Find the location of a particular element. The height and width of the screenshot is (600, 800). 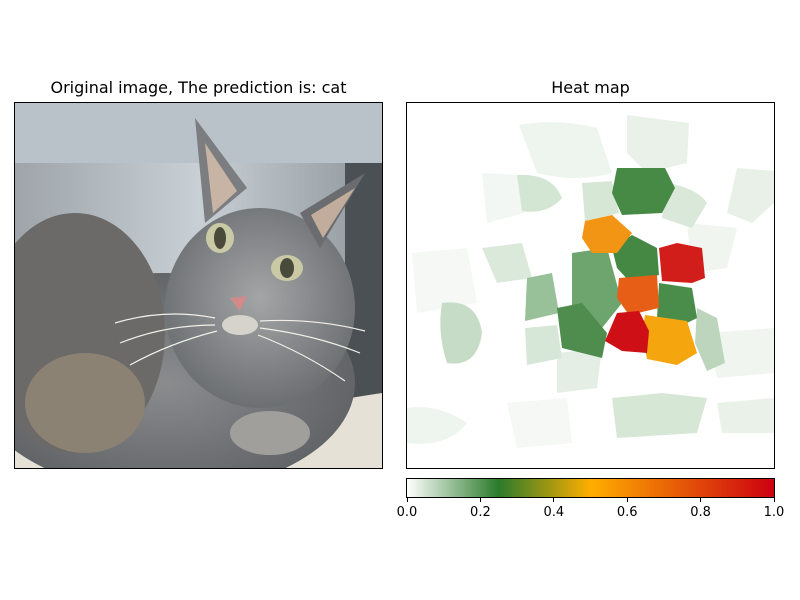

colorbar-tick-label: 0.8 is located at coordinates (700, 512).